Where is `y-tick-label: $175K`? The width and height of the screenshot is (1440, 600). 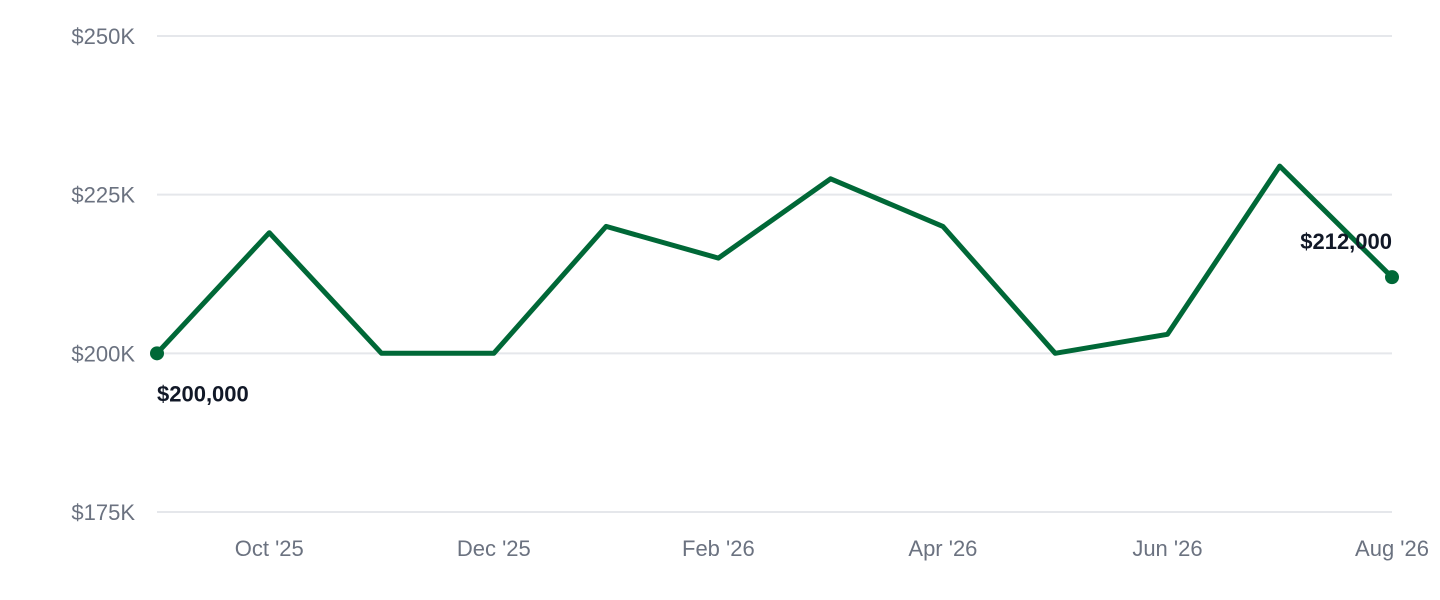
y-tick-label: $175K is located at coordinates (103, 512).